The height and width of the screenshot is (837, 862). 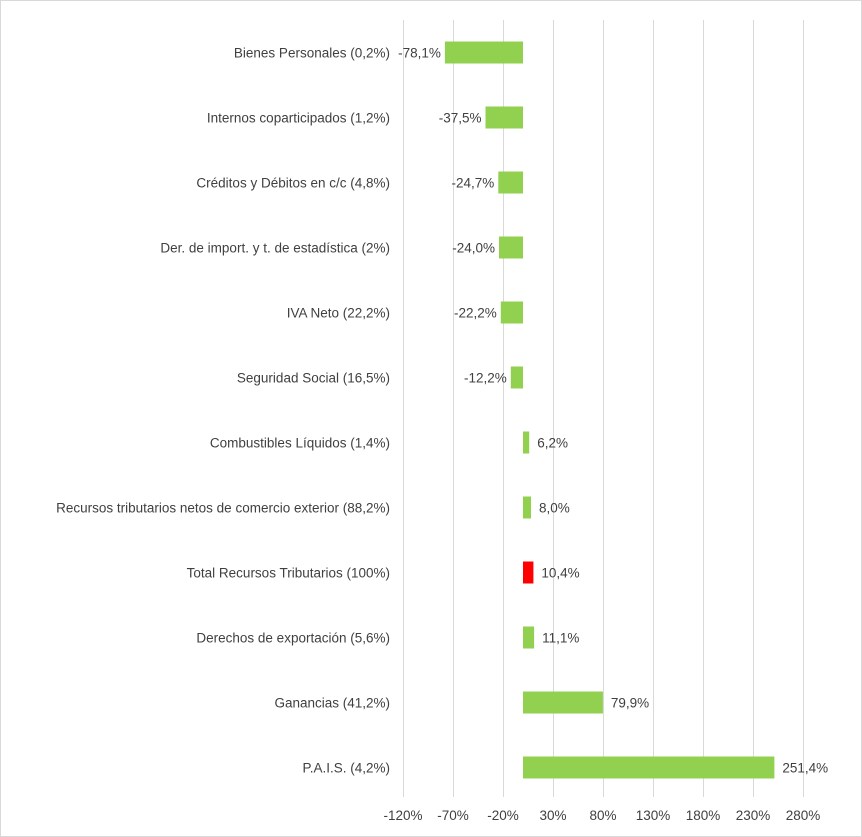 I want to click on x-tick-label: 30%, so click(x=552, y=815).